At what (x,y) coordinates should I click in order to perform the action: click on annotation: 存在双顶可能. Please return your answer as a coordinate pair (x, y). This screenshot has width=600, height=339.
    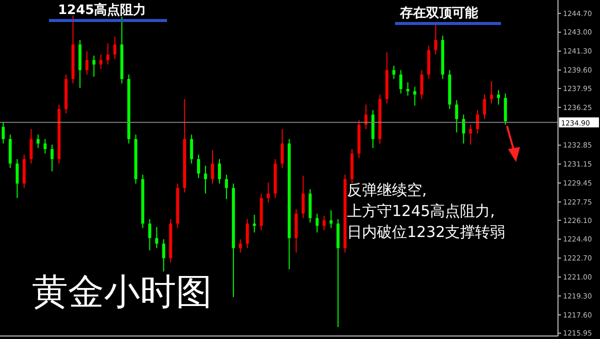
    Looking at the image, I should click on (439, 13).